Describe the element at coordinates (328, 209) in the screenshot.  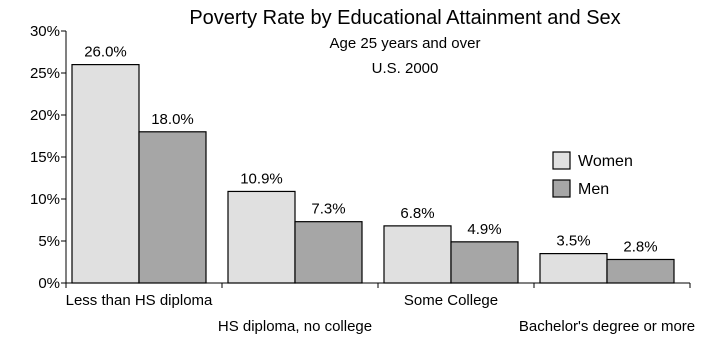
I see `bar-value-label: 7.3%` at that location.